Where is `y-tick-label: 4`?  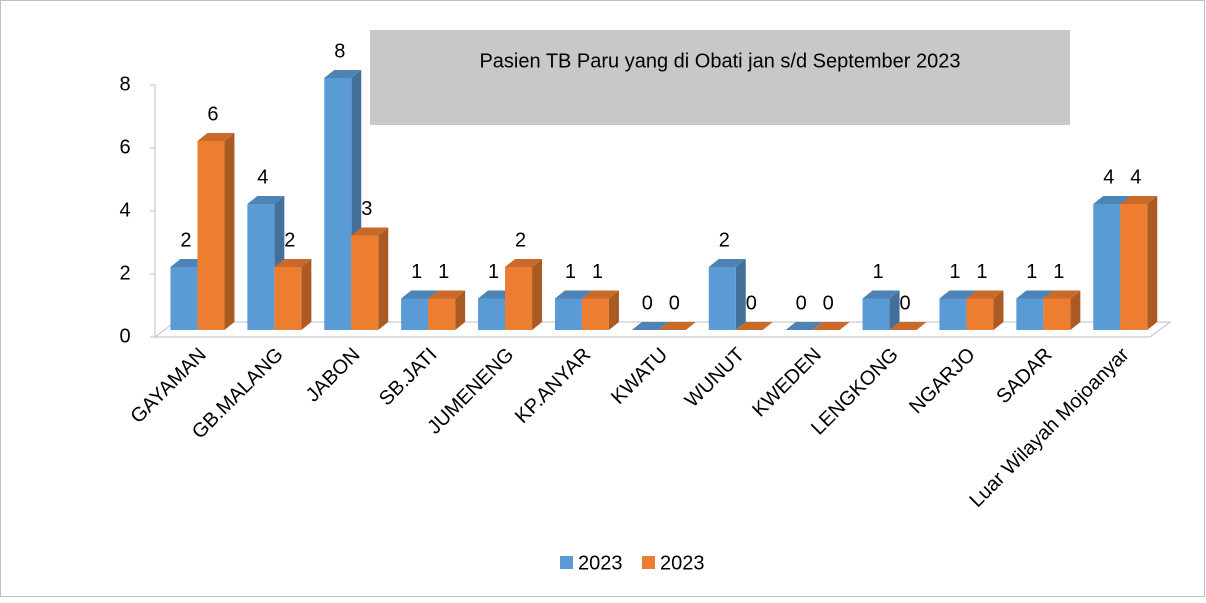
y-tick-label: 4 is located at coordinates (124, 210).